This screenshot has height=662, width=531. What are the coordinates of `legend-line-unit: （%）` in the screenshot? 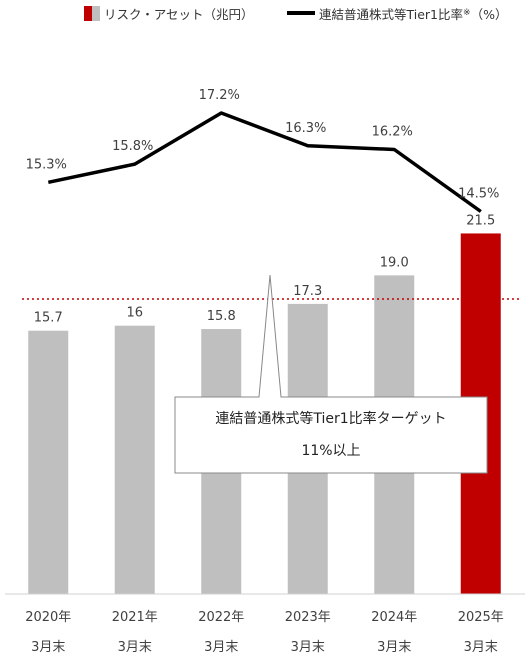 It's located at (489, 14).